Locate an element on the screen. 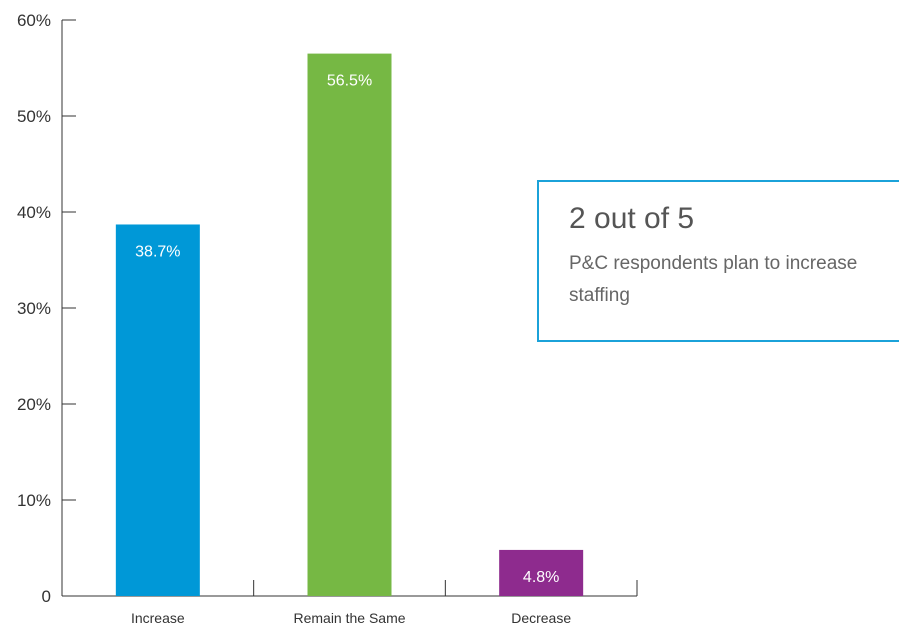  y-tick-label: 10% is located at coordinates (34, 500).